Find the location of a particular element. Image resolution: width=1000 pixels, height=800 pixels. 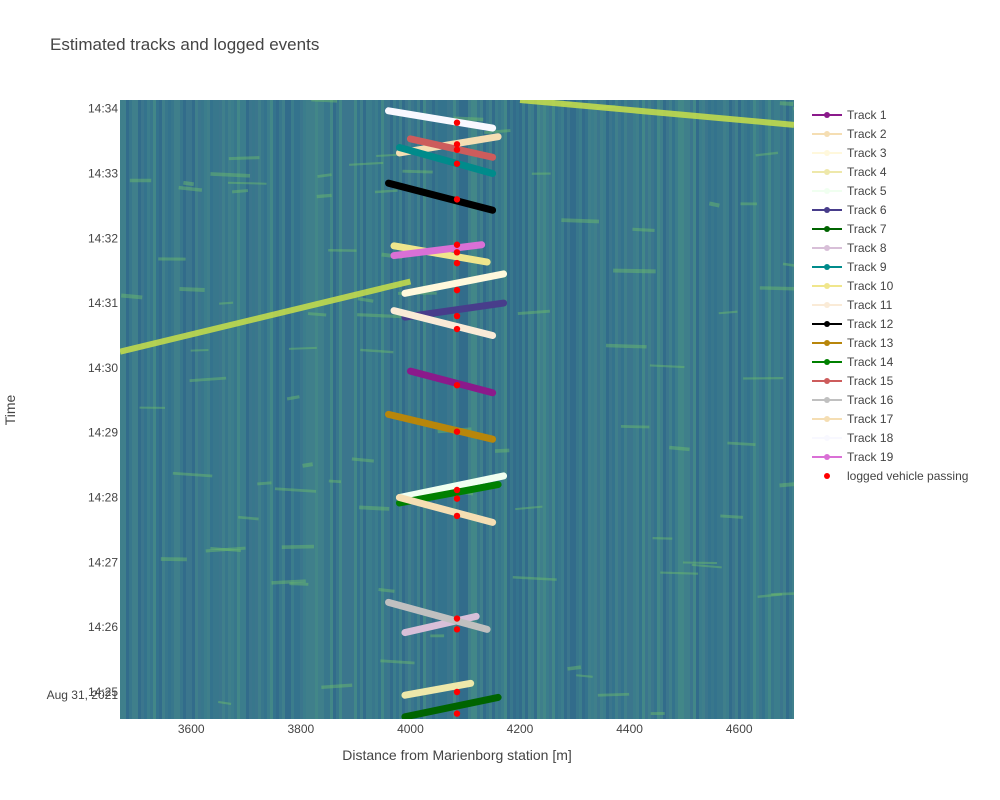

legend-item-track-18: Track 18 is located at coordinates (853, 438).